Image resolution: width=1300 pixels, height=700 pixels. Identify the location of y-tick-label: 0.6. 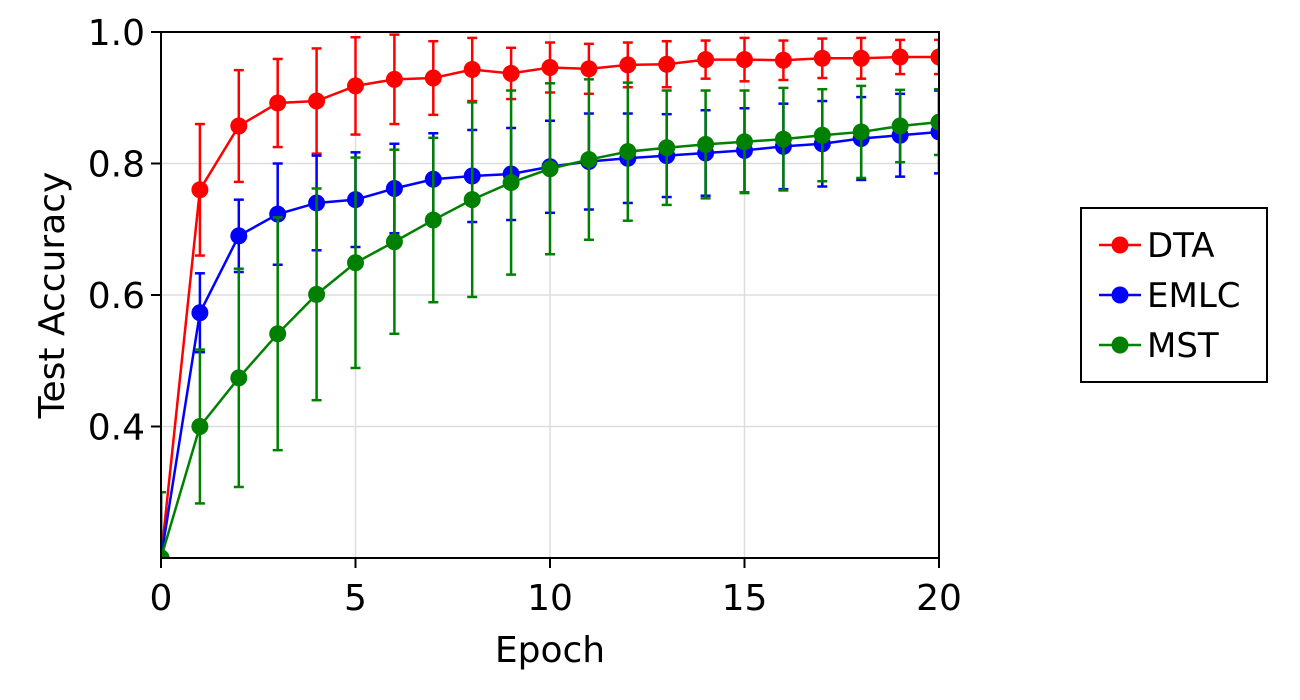
(116, 296).